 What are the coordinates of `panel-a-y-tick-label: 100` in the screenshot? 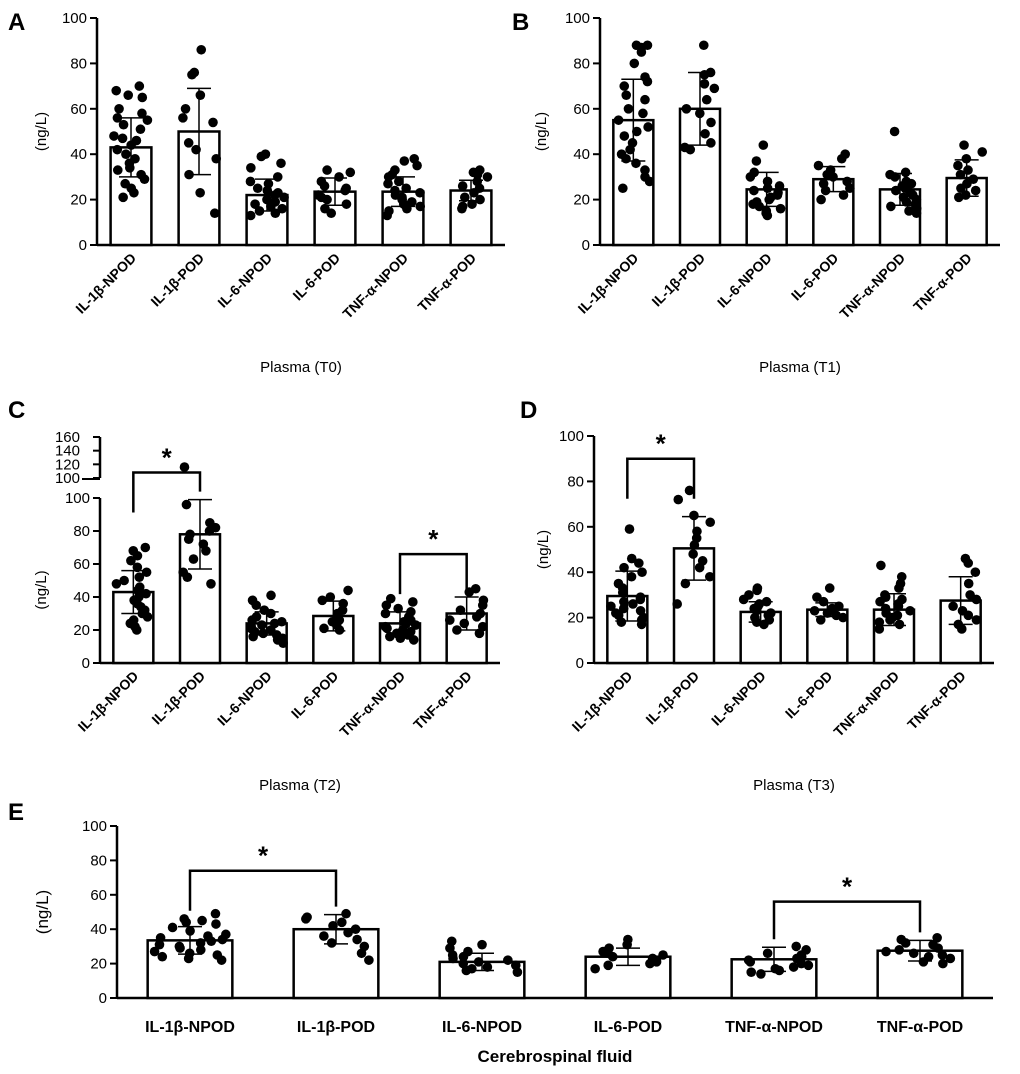 It's located at (74, 18).